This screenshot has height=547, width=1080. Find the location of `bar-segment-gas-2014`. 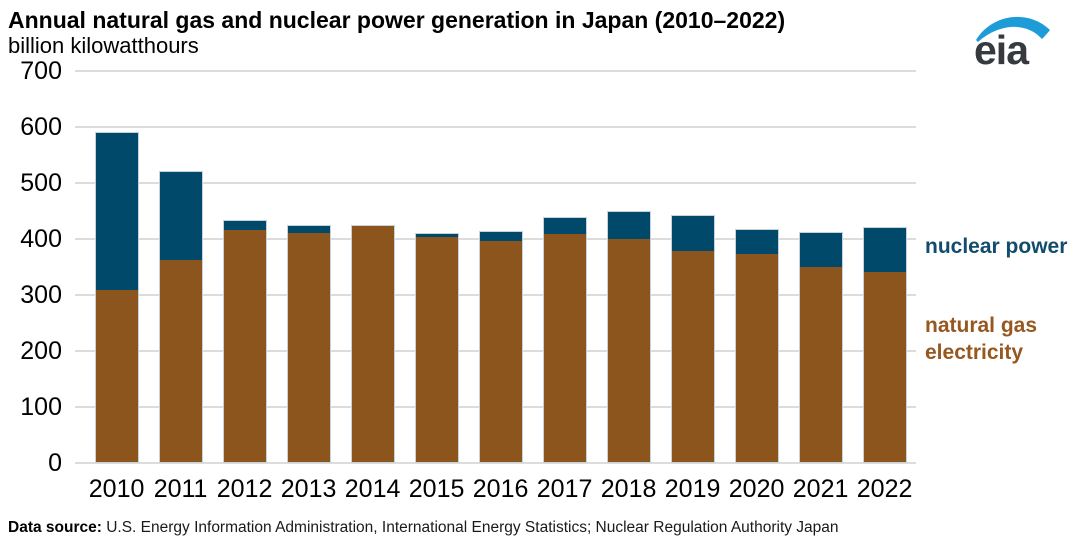

bar-segment-gas-2014 is located at coordinates (372, 344).